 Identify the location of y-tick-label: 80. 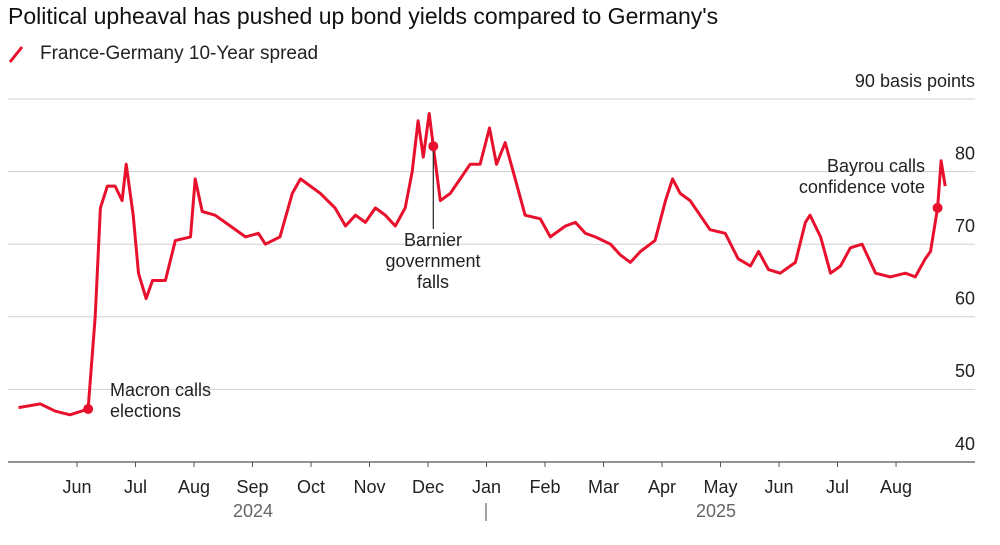
(965, 153).